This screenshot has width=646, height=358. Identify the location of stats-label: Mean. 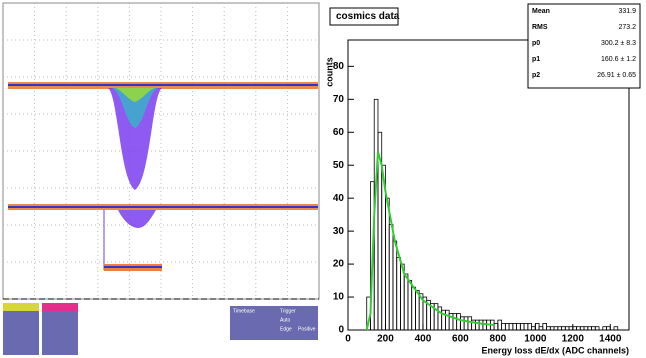
(541, 11).